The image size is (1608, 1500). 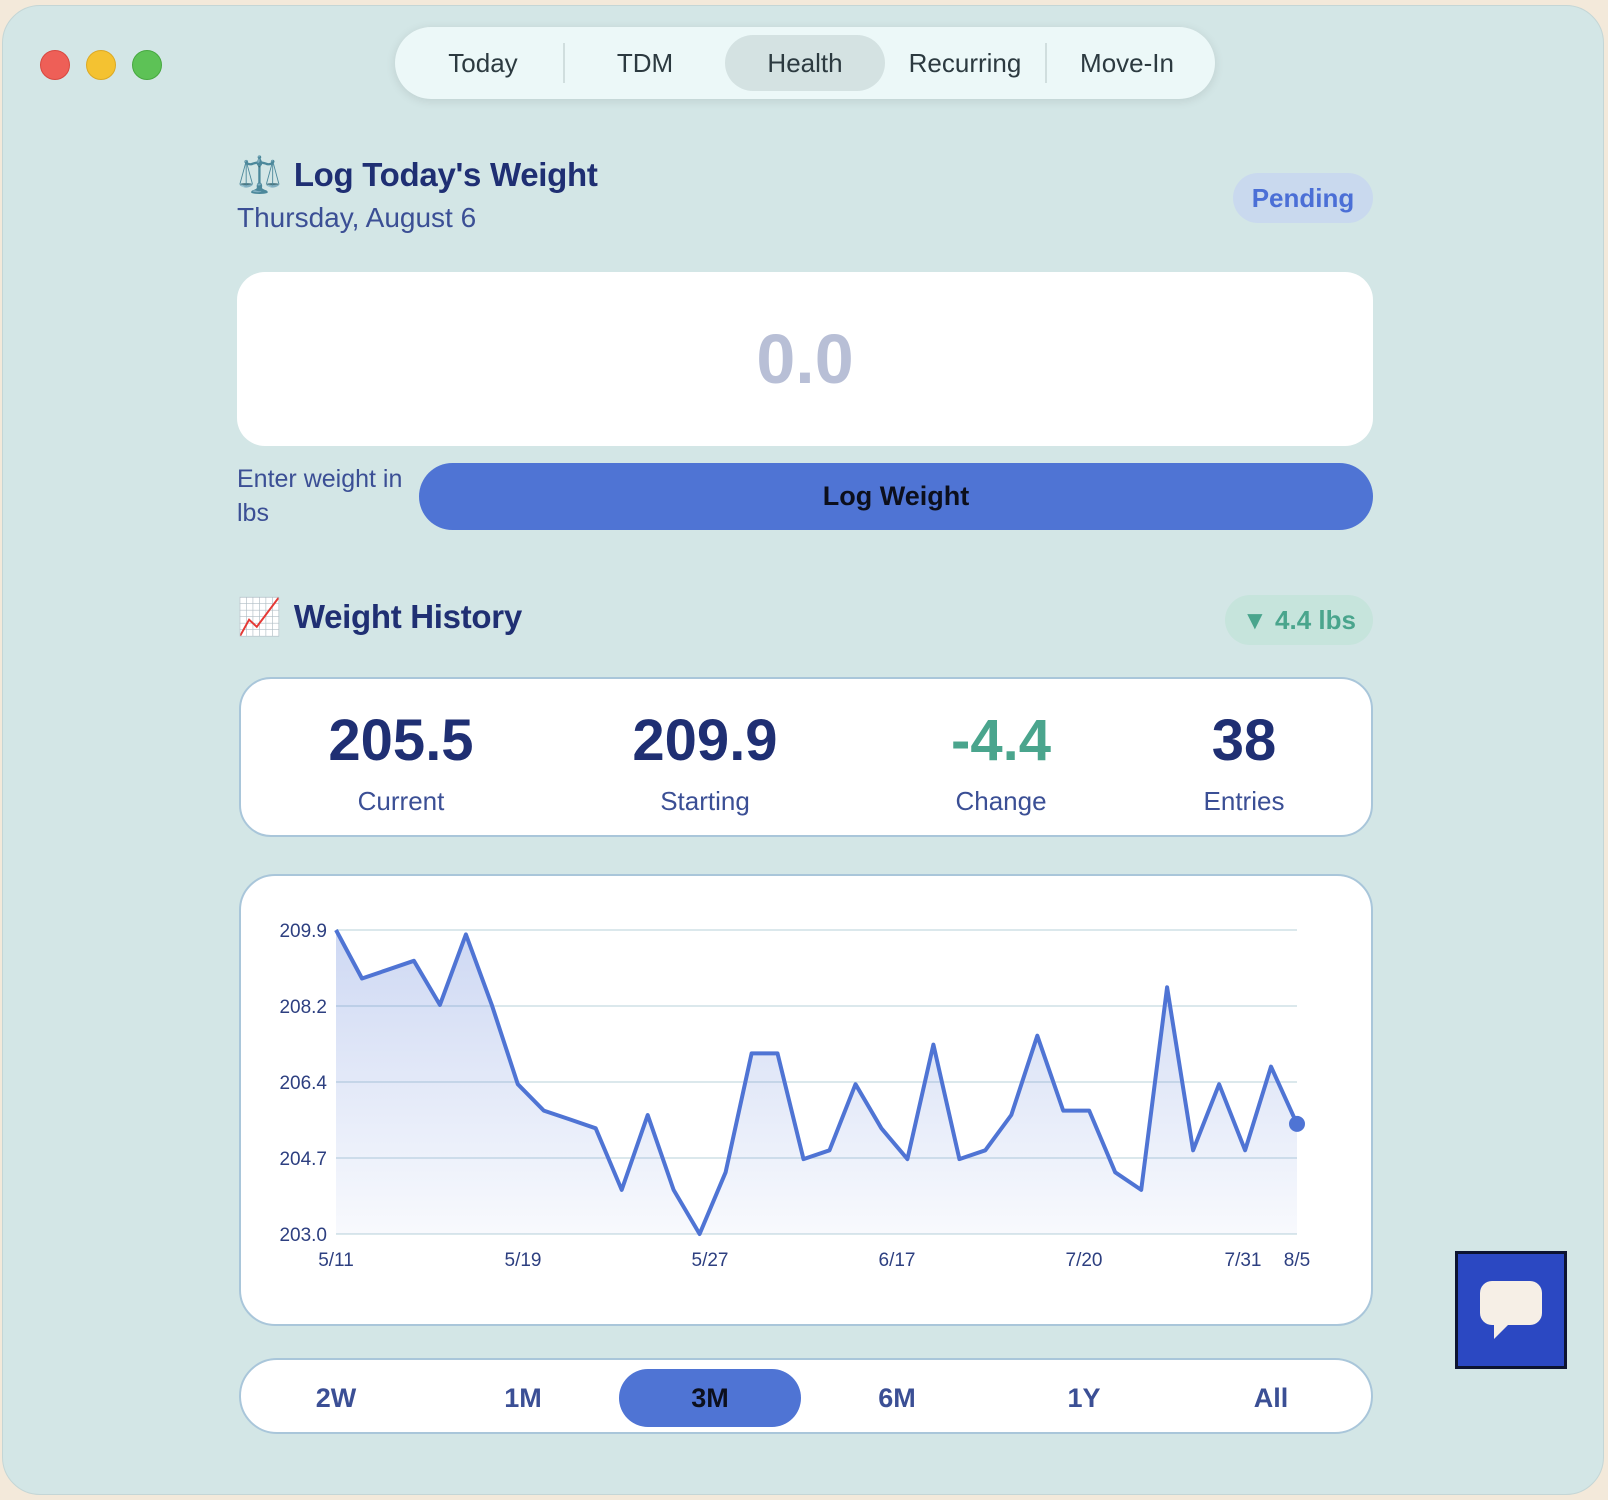 I want to click on status-badge: Pending, so click(x=1303, y=198).